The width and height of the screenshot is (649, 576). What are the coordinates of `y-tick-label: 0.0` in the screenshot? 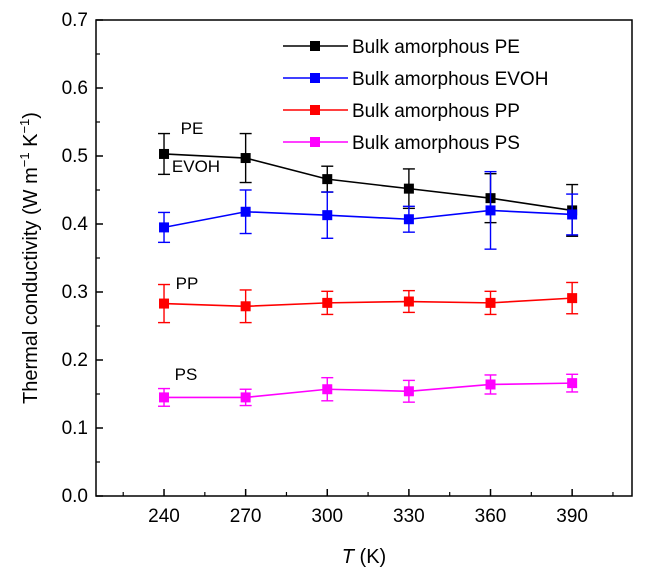 It's located at (75, 496).